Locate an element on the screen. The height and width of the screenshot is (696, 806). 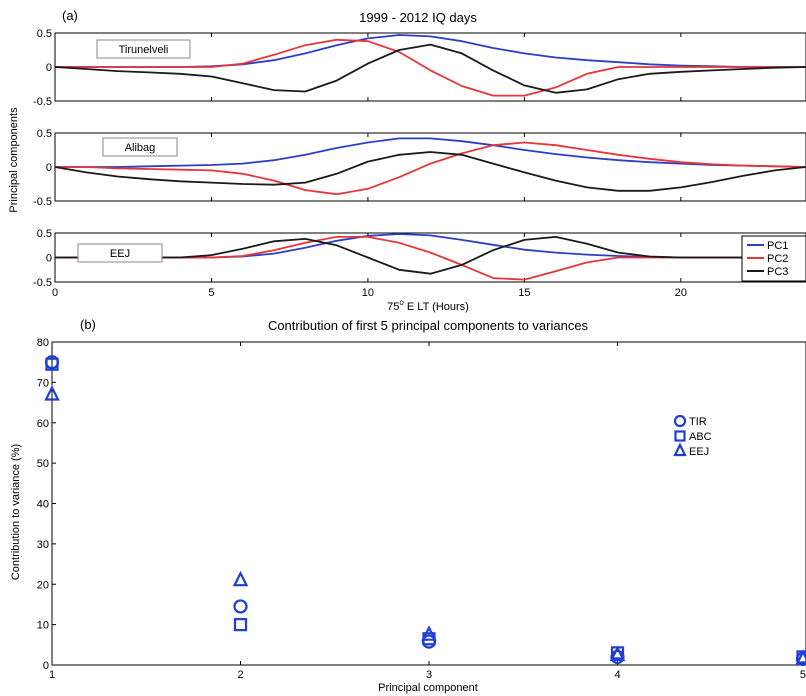
y-tick-label: 10 is located at coordinates (43, 626).